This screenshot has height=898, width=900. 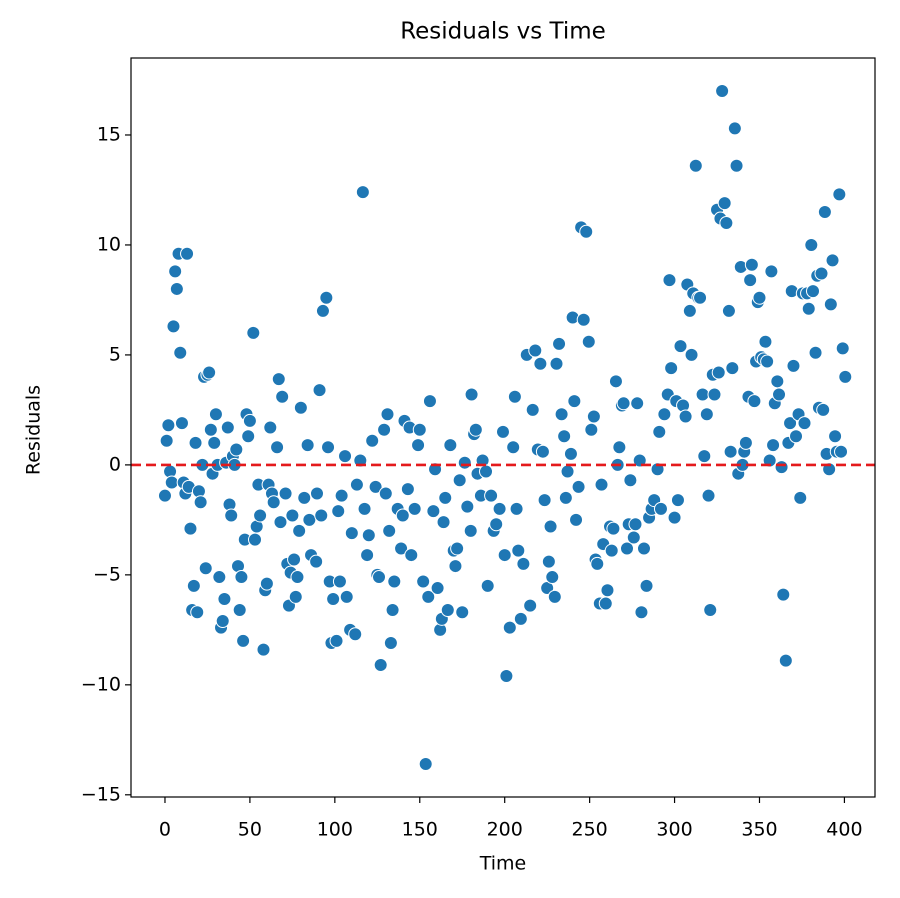 What do you see at coordinates (505, 830) in the screenshot?
I see `x-tick-label: 200` at bounding box center [505, 830].